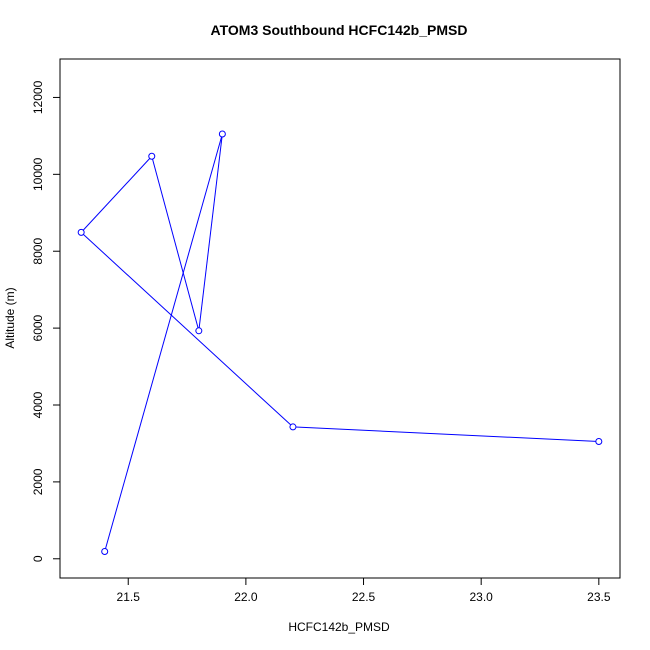  What do you see at coordinates (38, 481) in the screenshot?
I see `y-tick-label: 2000` at bounding box center [38, 481].